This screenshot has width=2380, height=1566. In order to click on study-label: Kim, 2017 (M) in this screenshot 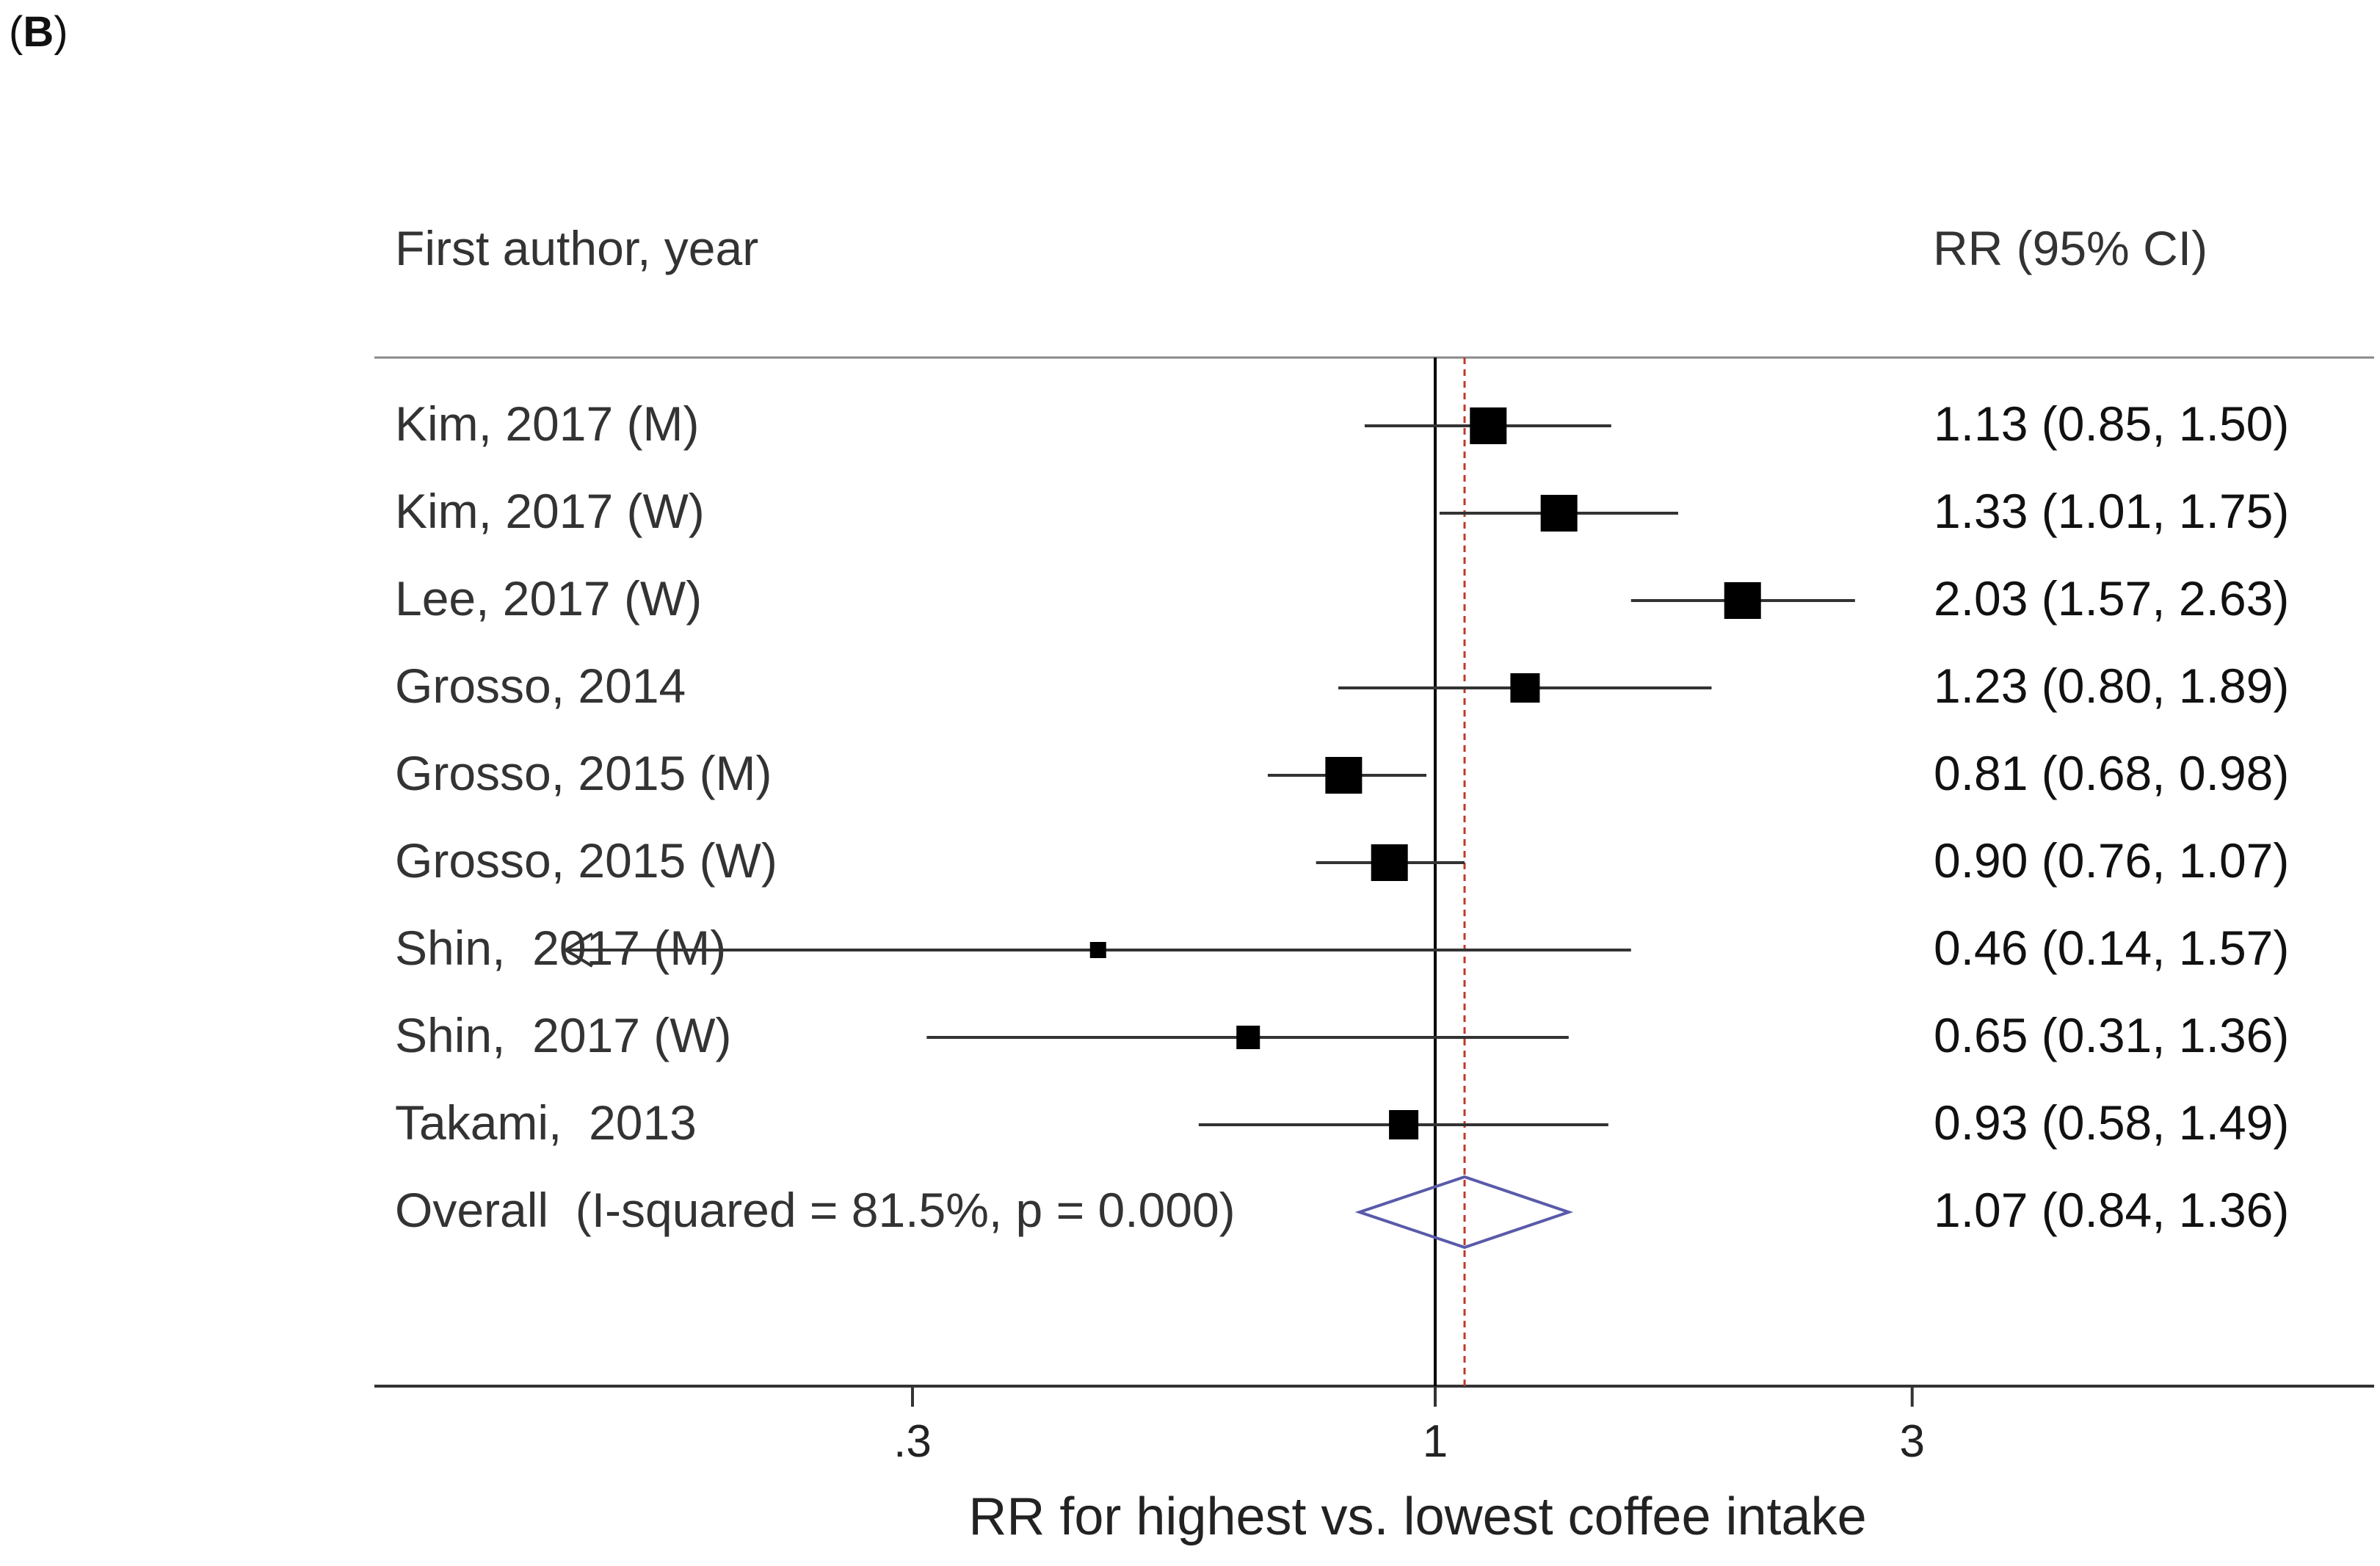, I will do `click(547, 424)`.